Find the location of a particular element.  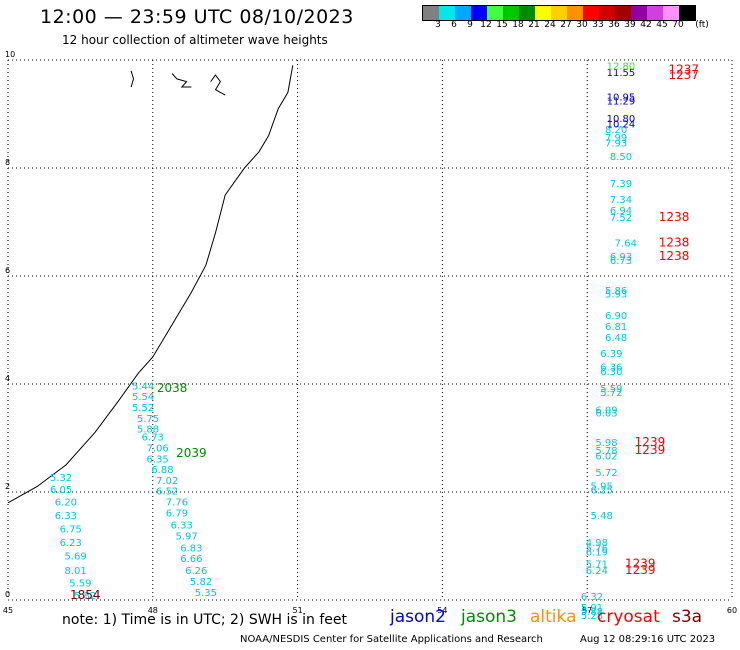

wave-height-value: 6.52 is located at coordinates (167, 492).